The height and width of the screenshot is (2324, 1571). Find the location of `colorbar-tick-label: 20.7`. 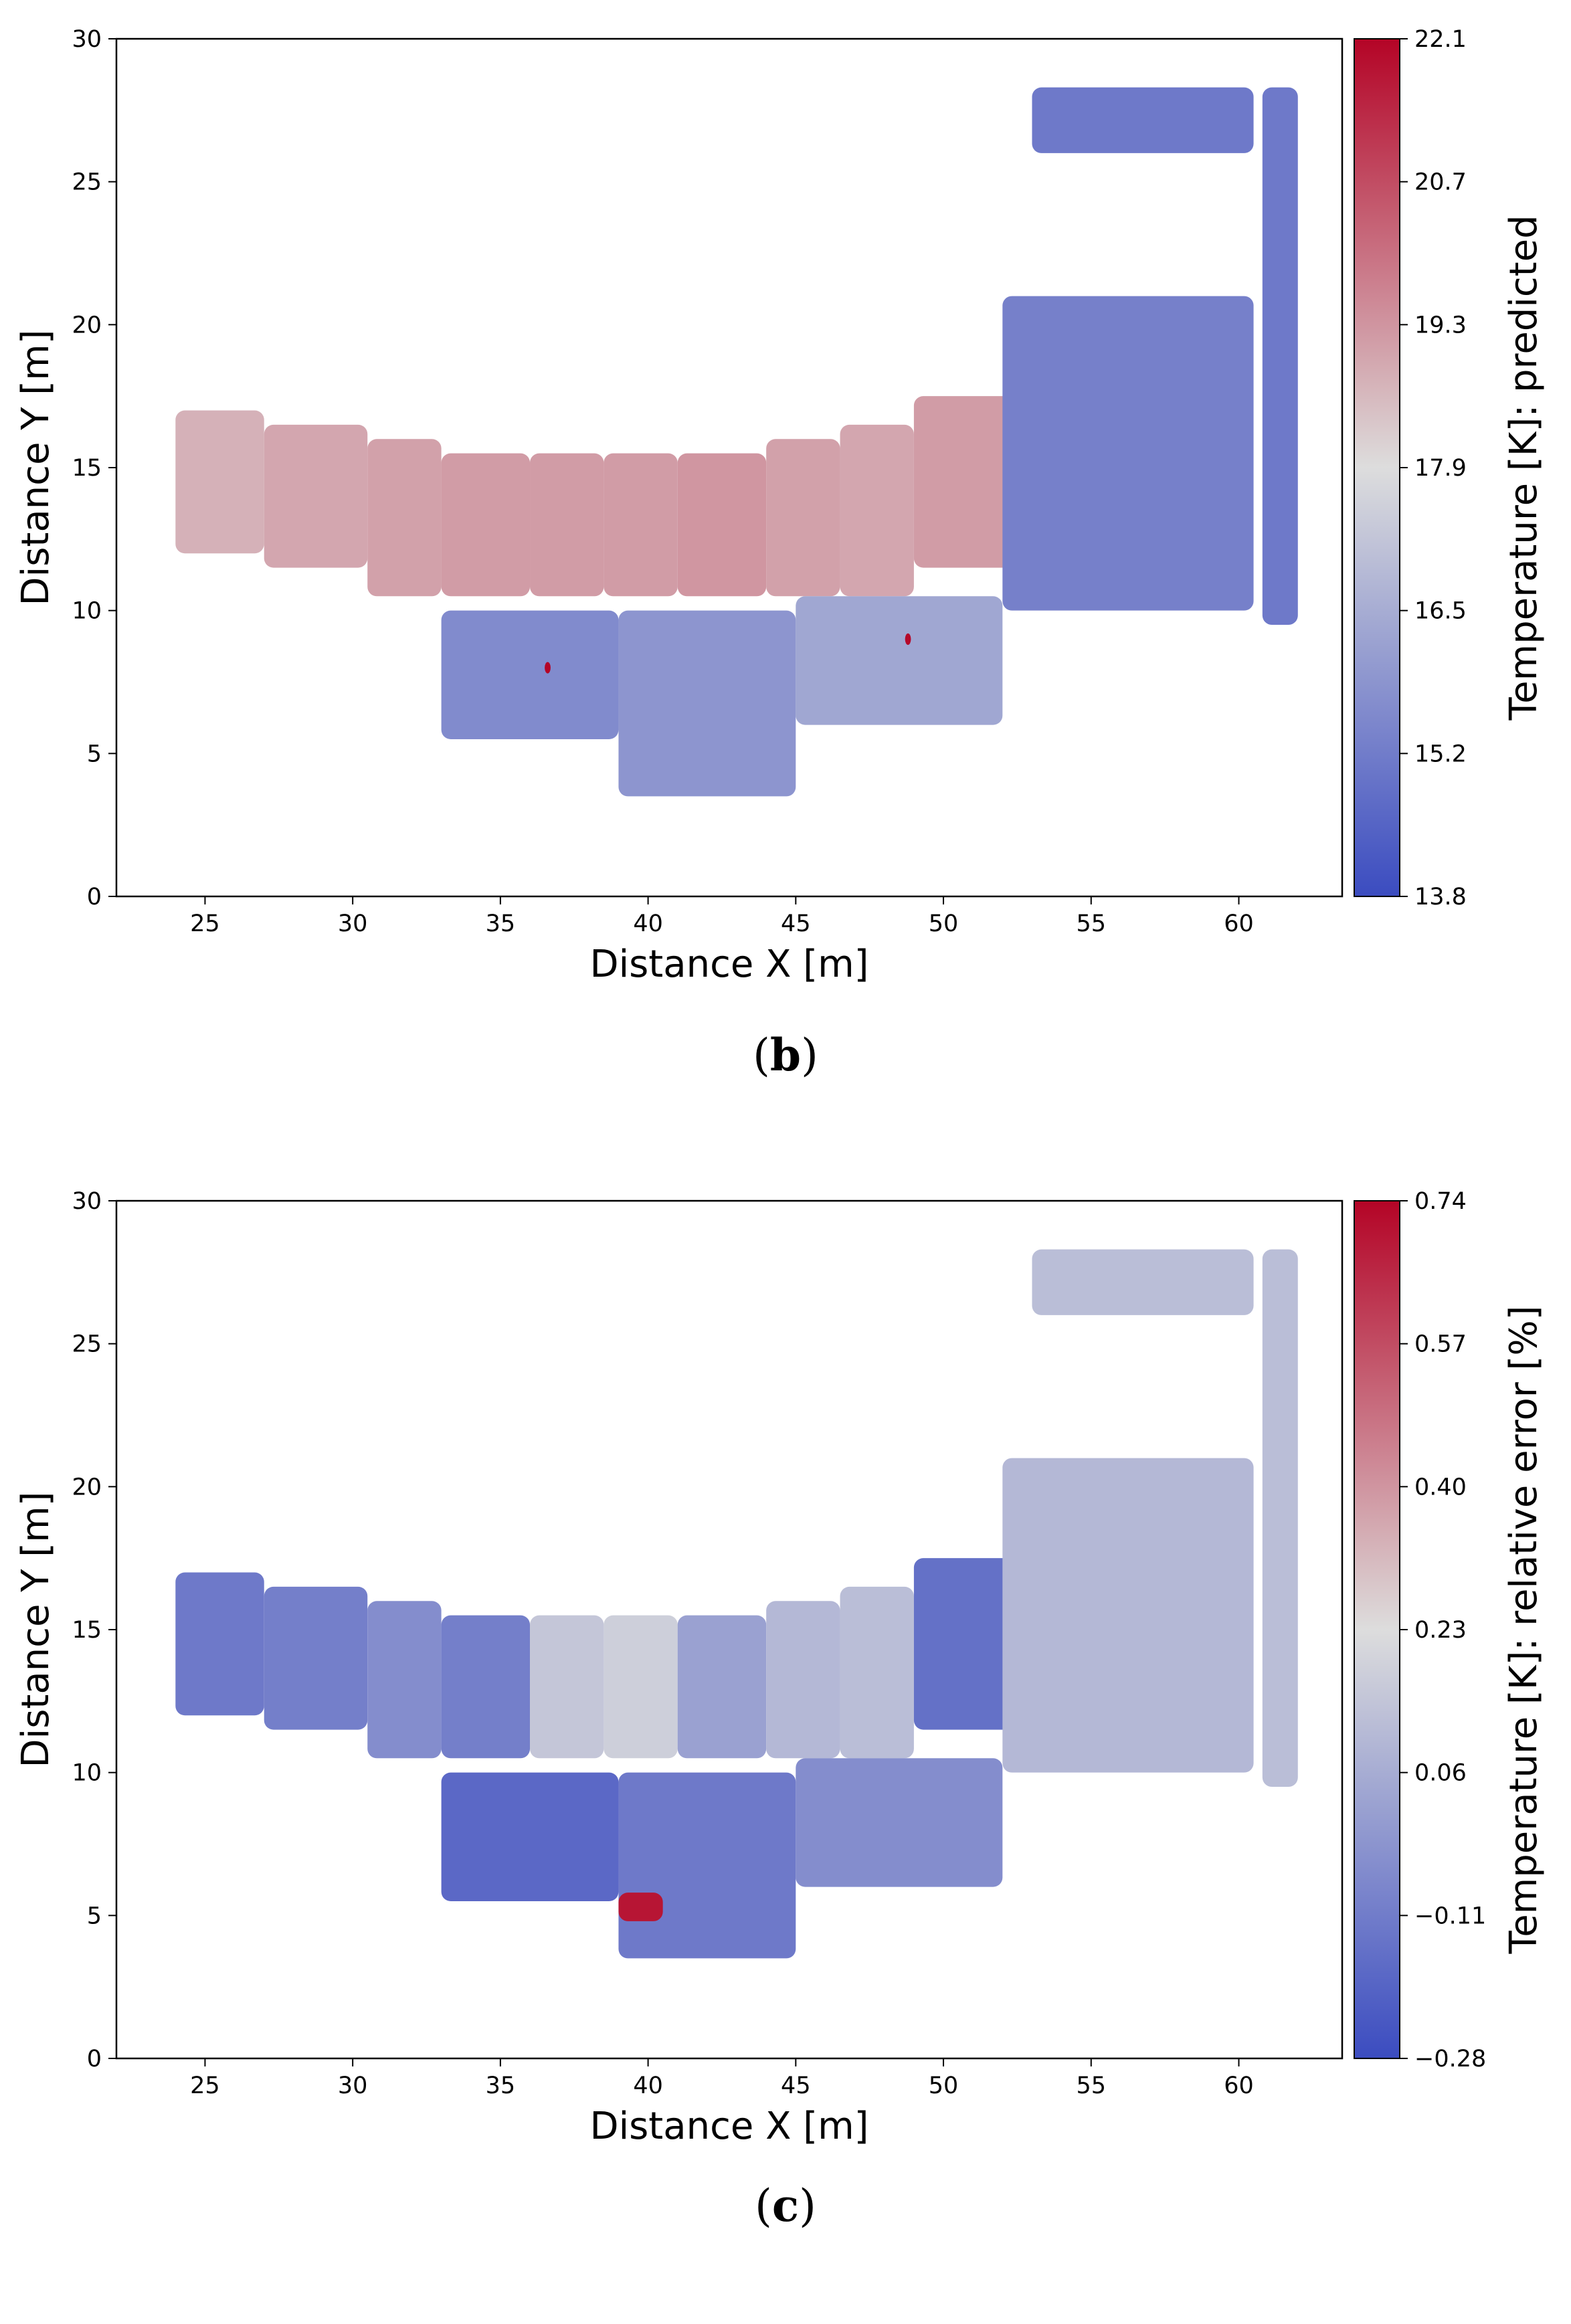

colorbar-tick-label: 20.7 is located at coordinates (1440, 182).